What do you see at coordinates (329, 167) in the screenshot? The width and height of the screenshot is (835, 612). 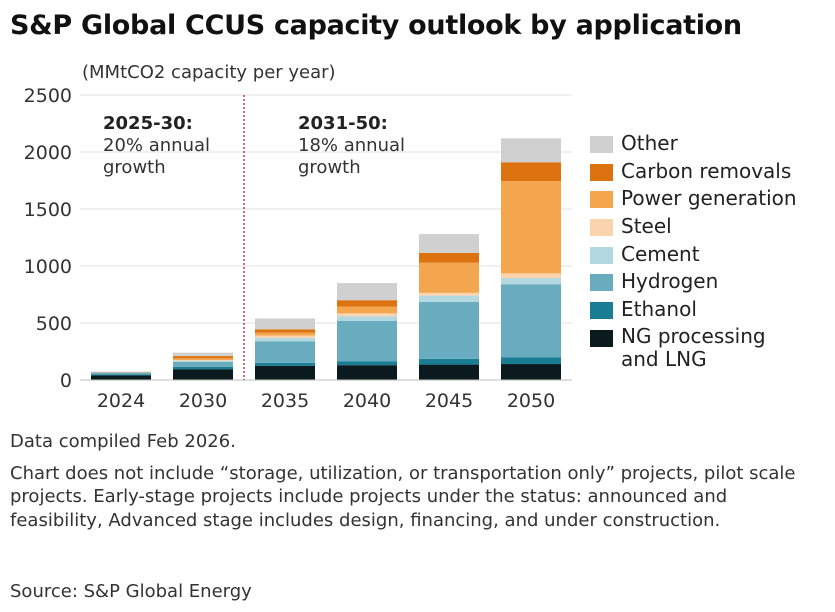 I see `annotation-2031-50-line-2: growth` at bounding box center [329, 167].